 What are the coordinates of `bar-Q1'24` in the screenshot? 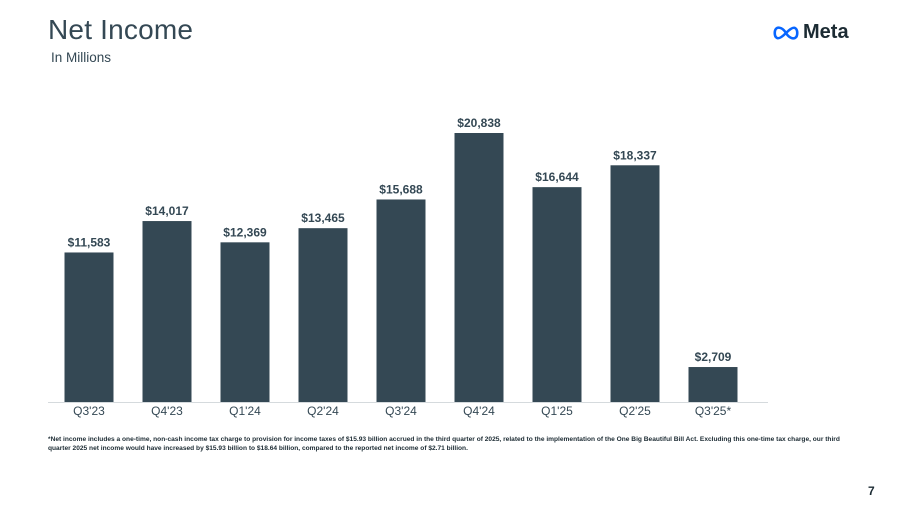 It's located at (245, 322).